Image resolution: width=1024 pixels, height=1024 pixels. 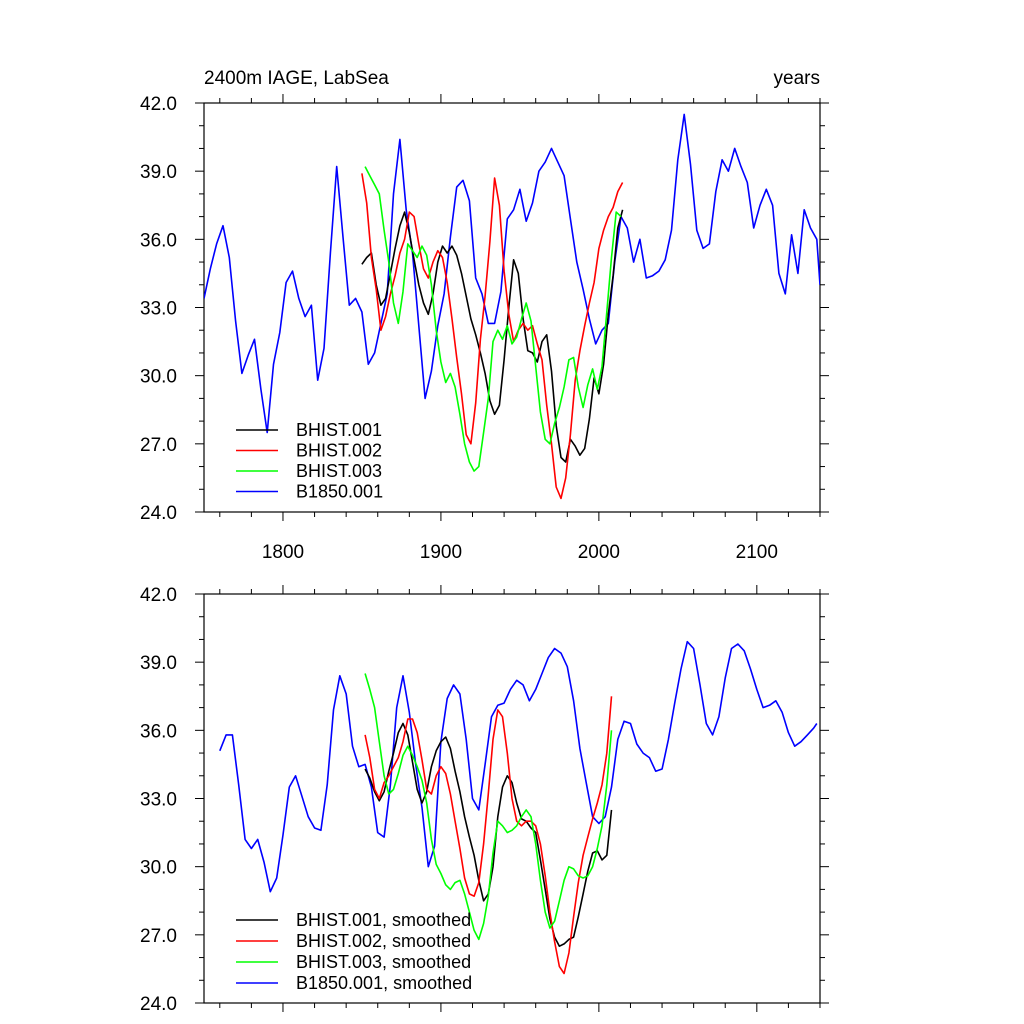 I want to click on series-line-b1850-001-smoothed, so click(x=518, y=766).